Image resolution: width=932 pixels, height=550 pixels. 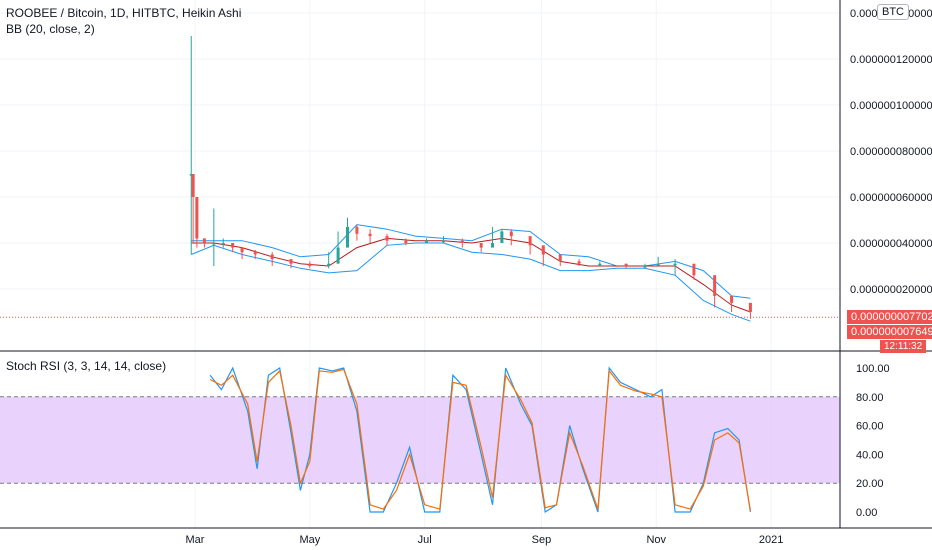 I want to click on time-tick-label: Mar, so click(x=195, y=540).